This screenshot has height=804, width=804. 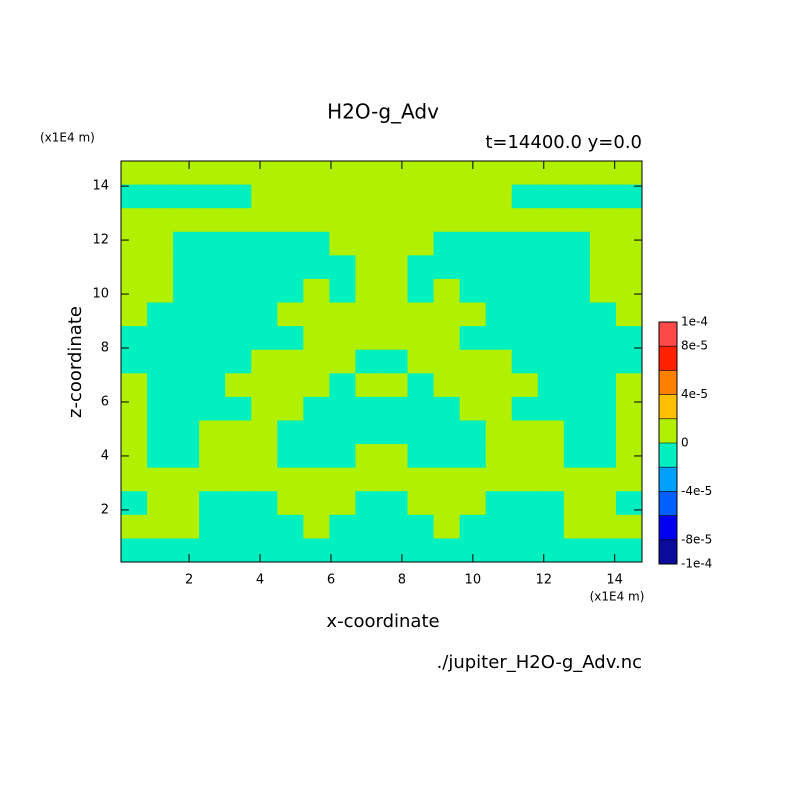 I want to click on x-tick-label: 6, so click(x=331, y=580).